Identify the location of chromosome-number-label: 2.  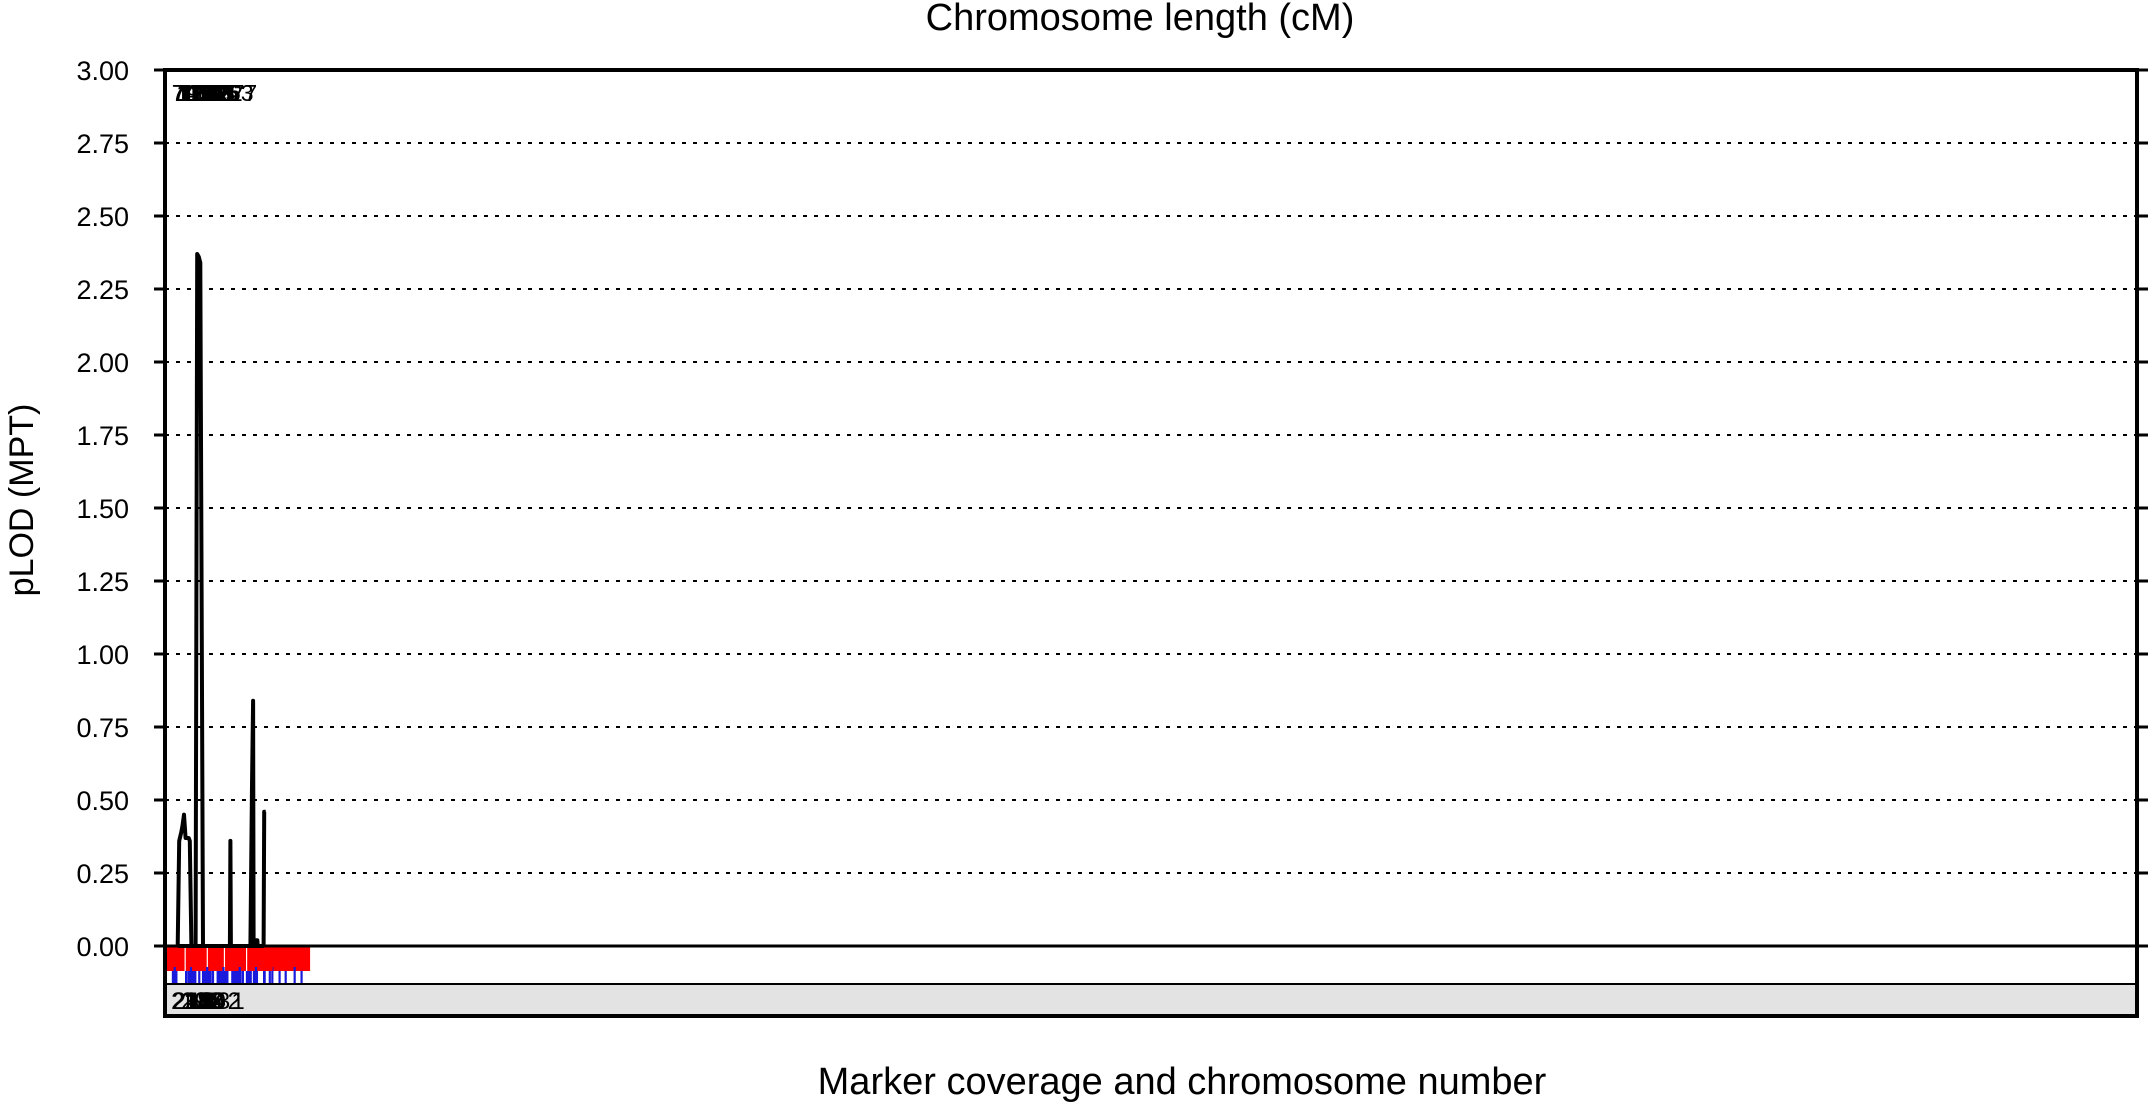
(234, 1001).